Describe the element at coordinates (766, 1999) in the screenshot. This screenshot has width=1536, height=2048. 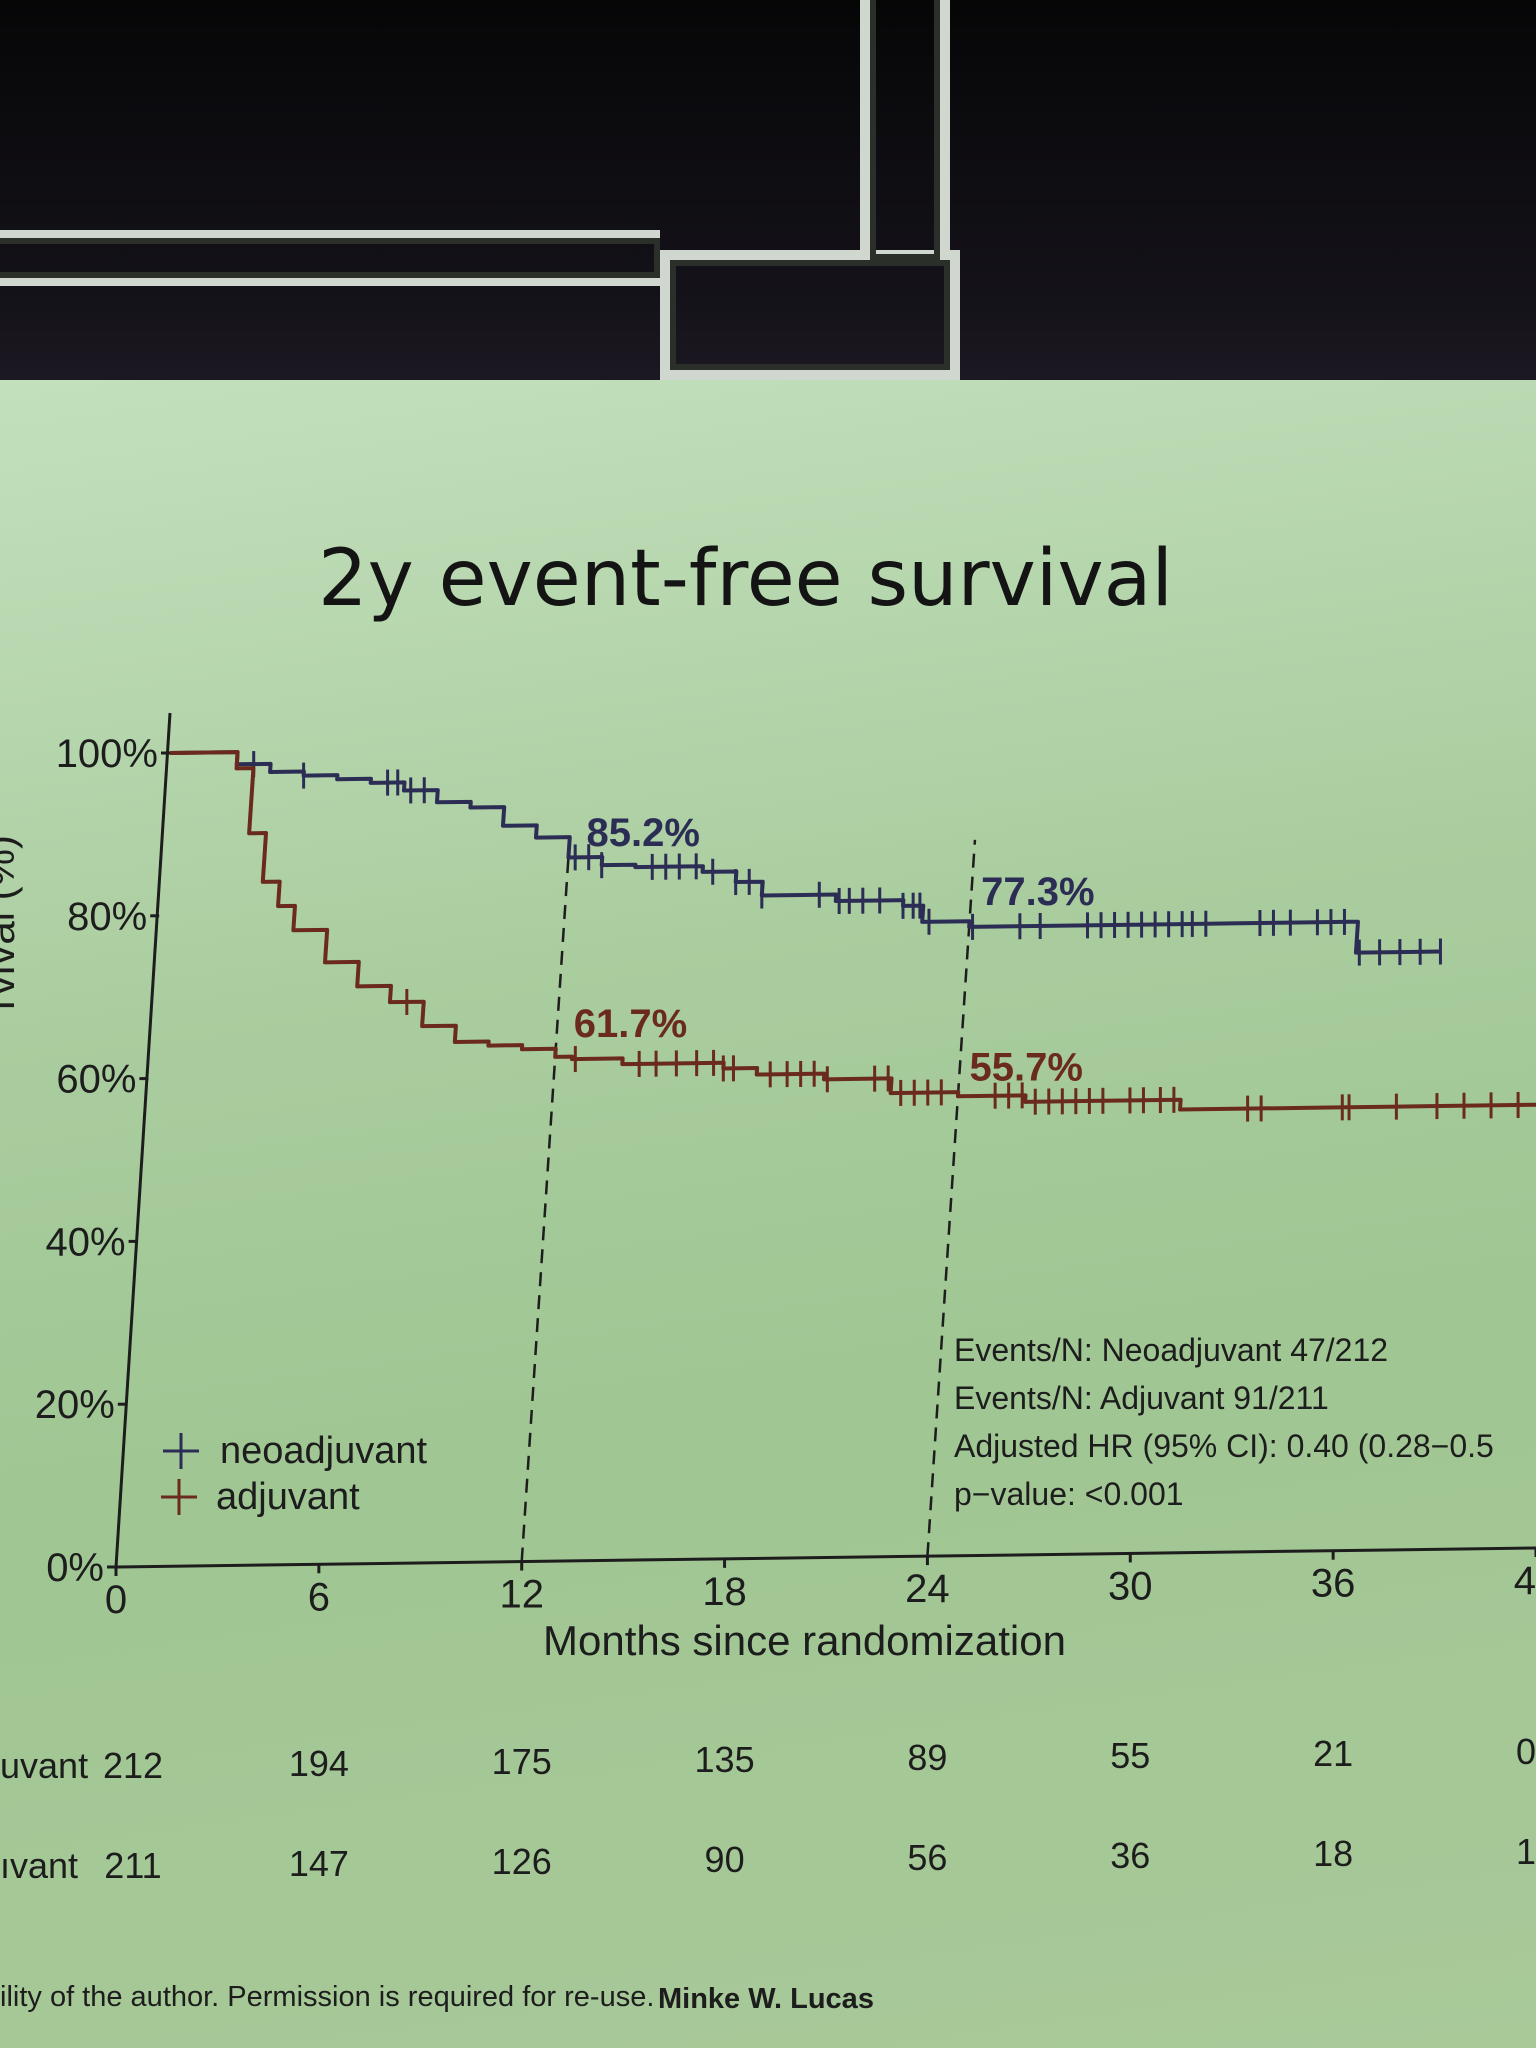
I see `footer-author: Minke W. Lucas` at that location.